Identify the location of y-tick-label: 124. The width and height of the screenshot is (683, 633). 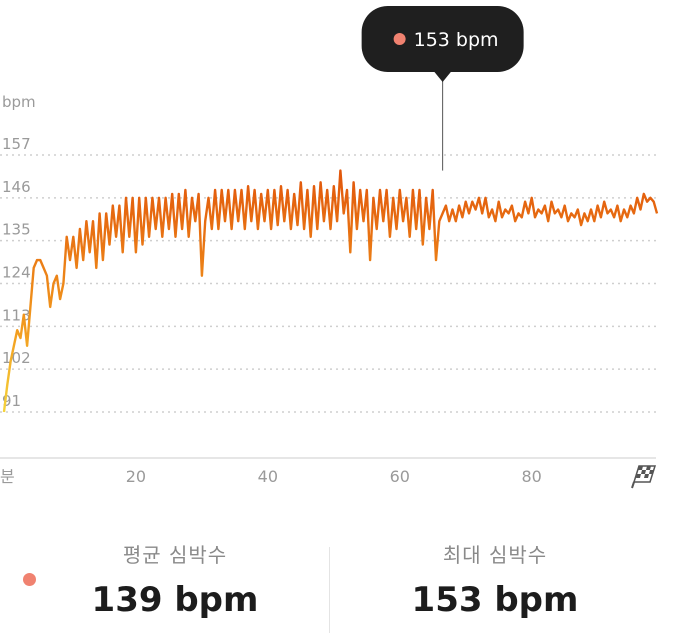
(16, 273).